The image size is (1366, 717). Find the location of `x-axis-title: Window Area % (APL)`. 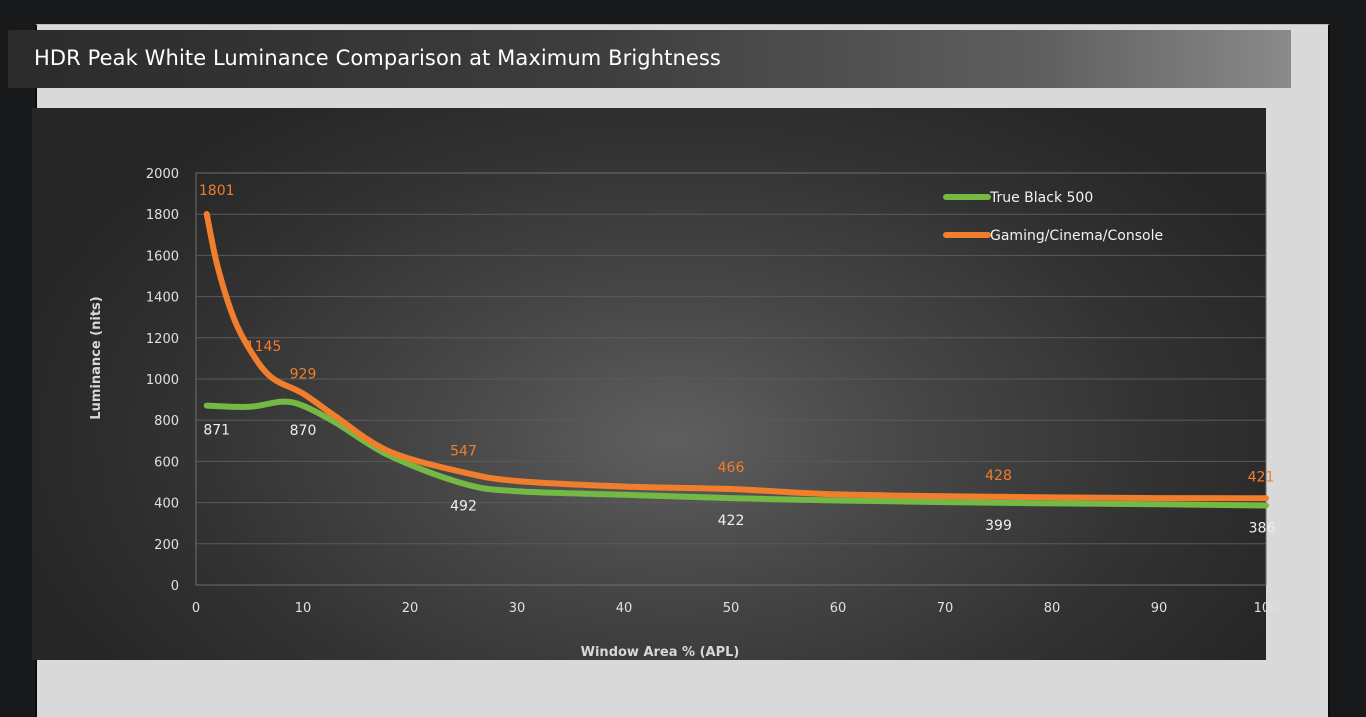

x-axis-title: Window Area % (APL) is located at coordinates (660, 652).